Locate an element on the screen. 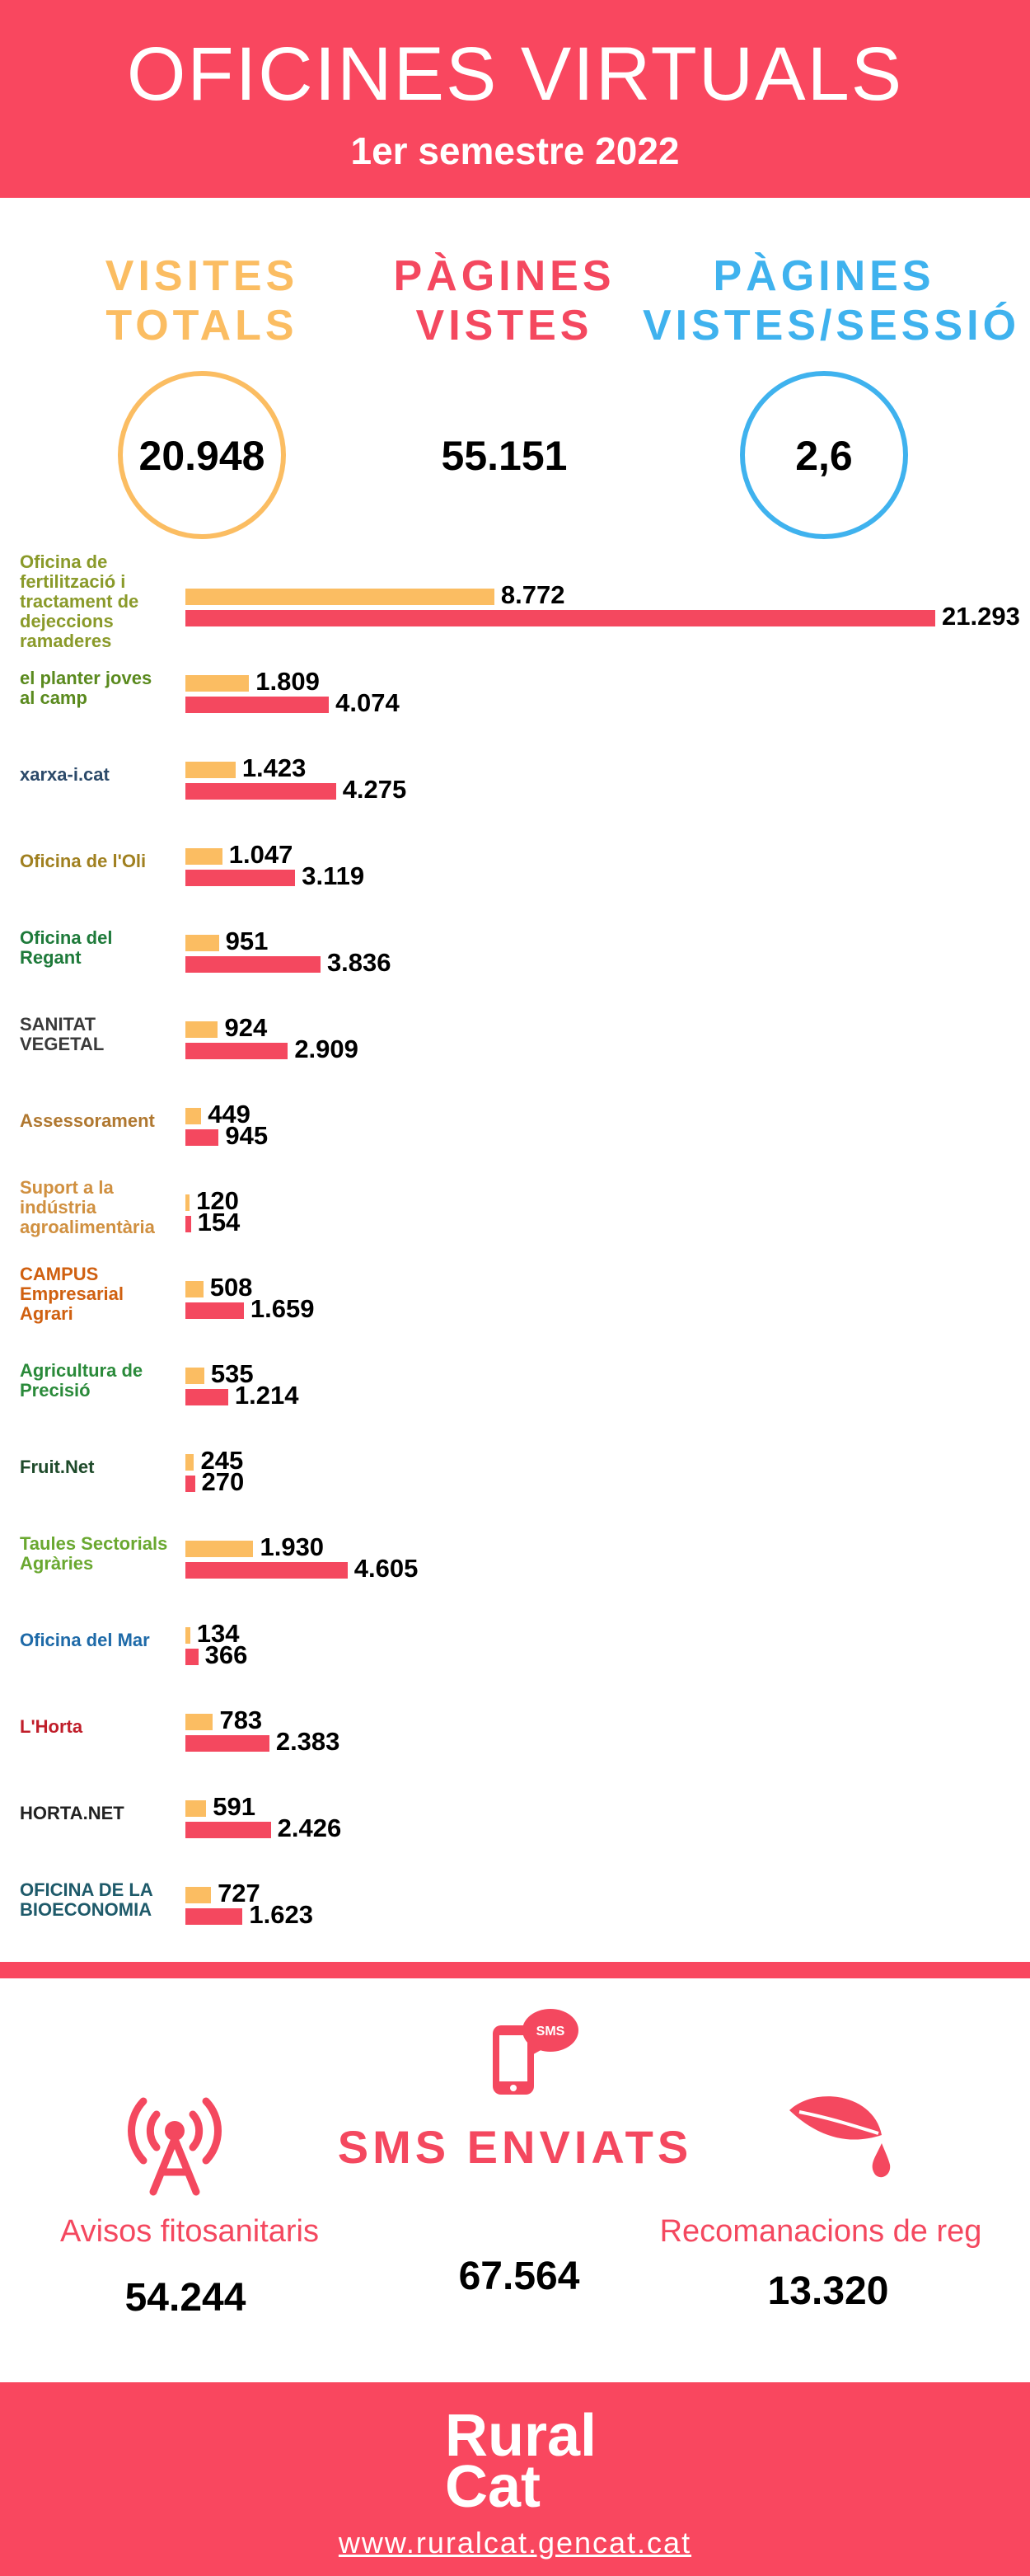 Image resolution: width=1030 pixels, height=2576 pixels. value-label: 727 is located at coordinates (239, 1893).